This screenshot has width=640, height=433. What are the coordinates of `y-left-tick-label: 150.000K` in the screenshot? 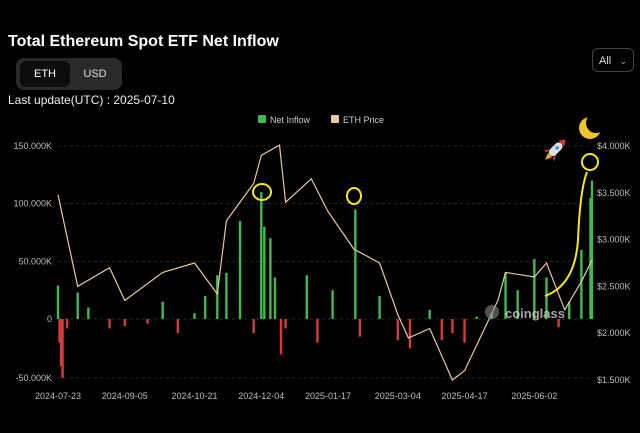 It's located at (32, 146).